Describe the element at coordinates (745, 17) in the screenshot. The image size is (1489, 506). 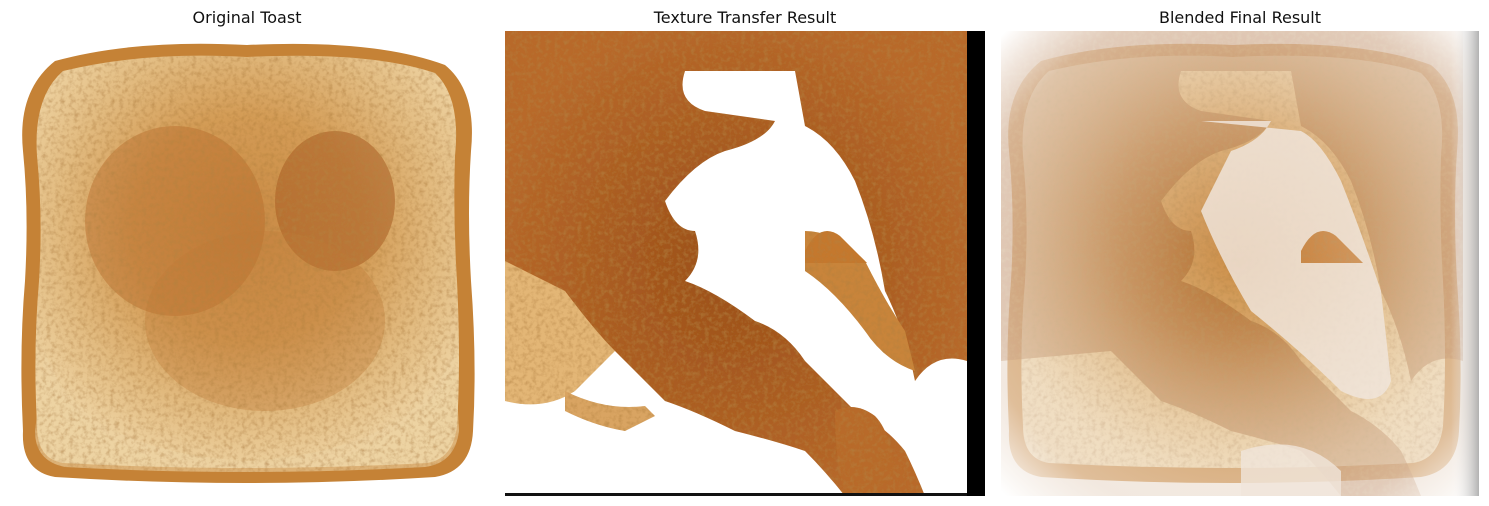
I see `panel-title: Texture Transfer Result` at that location.